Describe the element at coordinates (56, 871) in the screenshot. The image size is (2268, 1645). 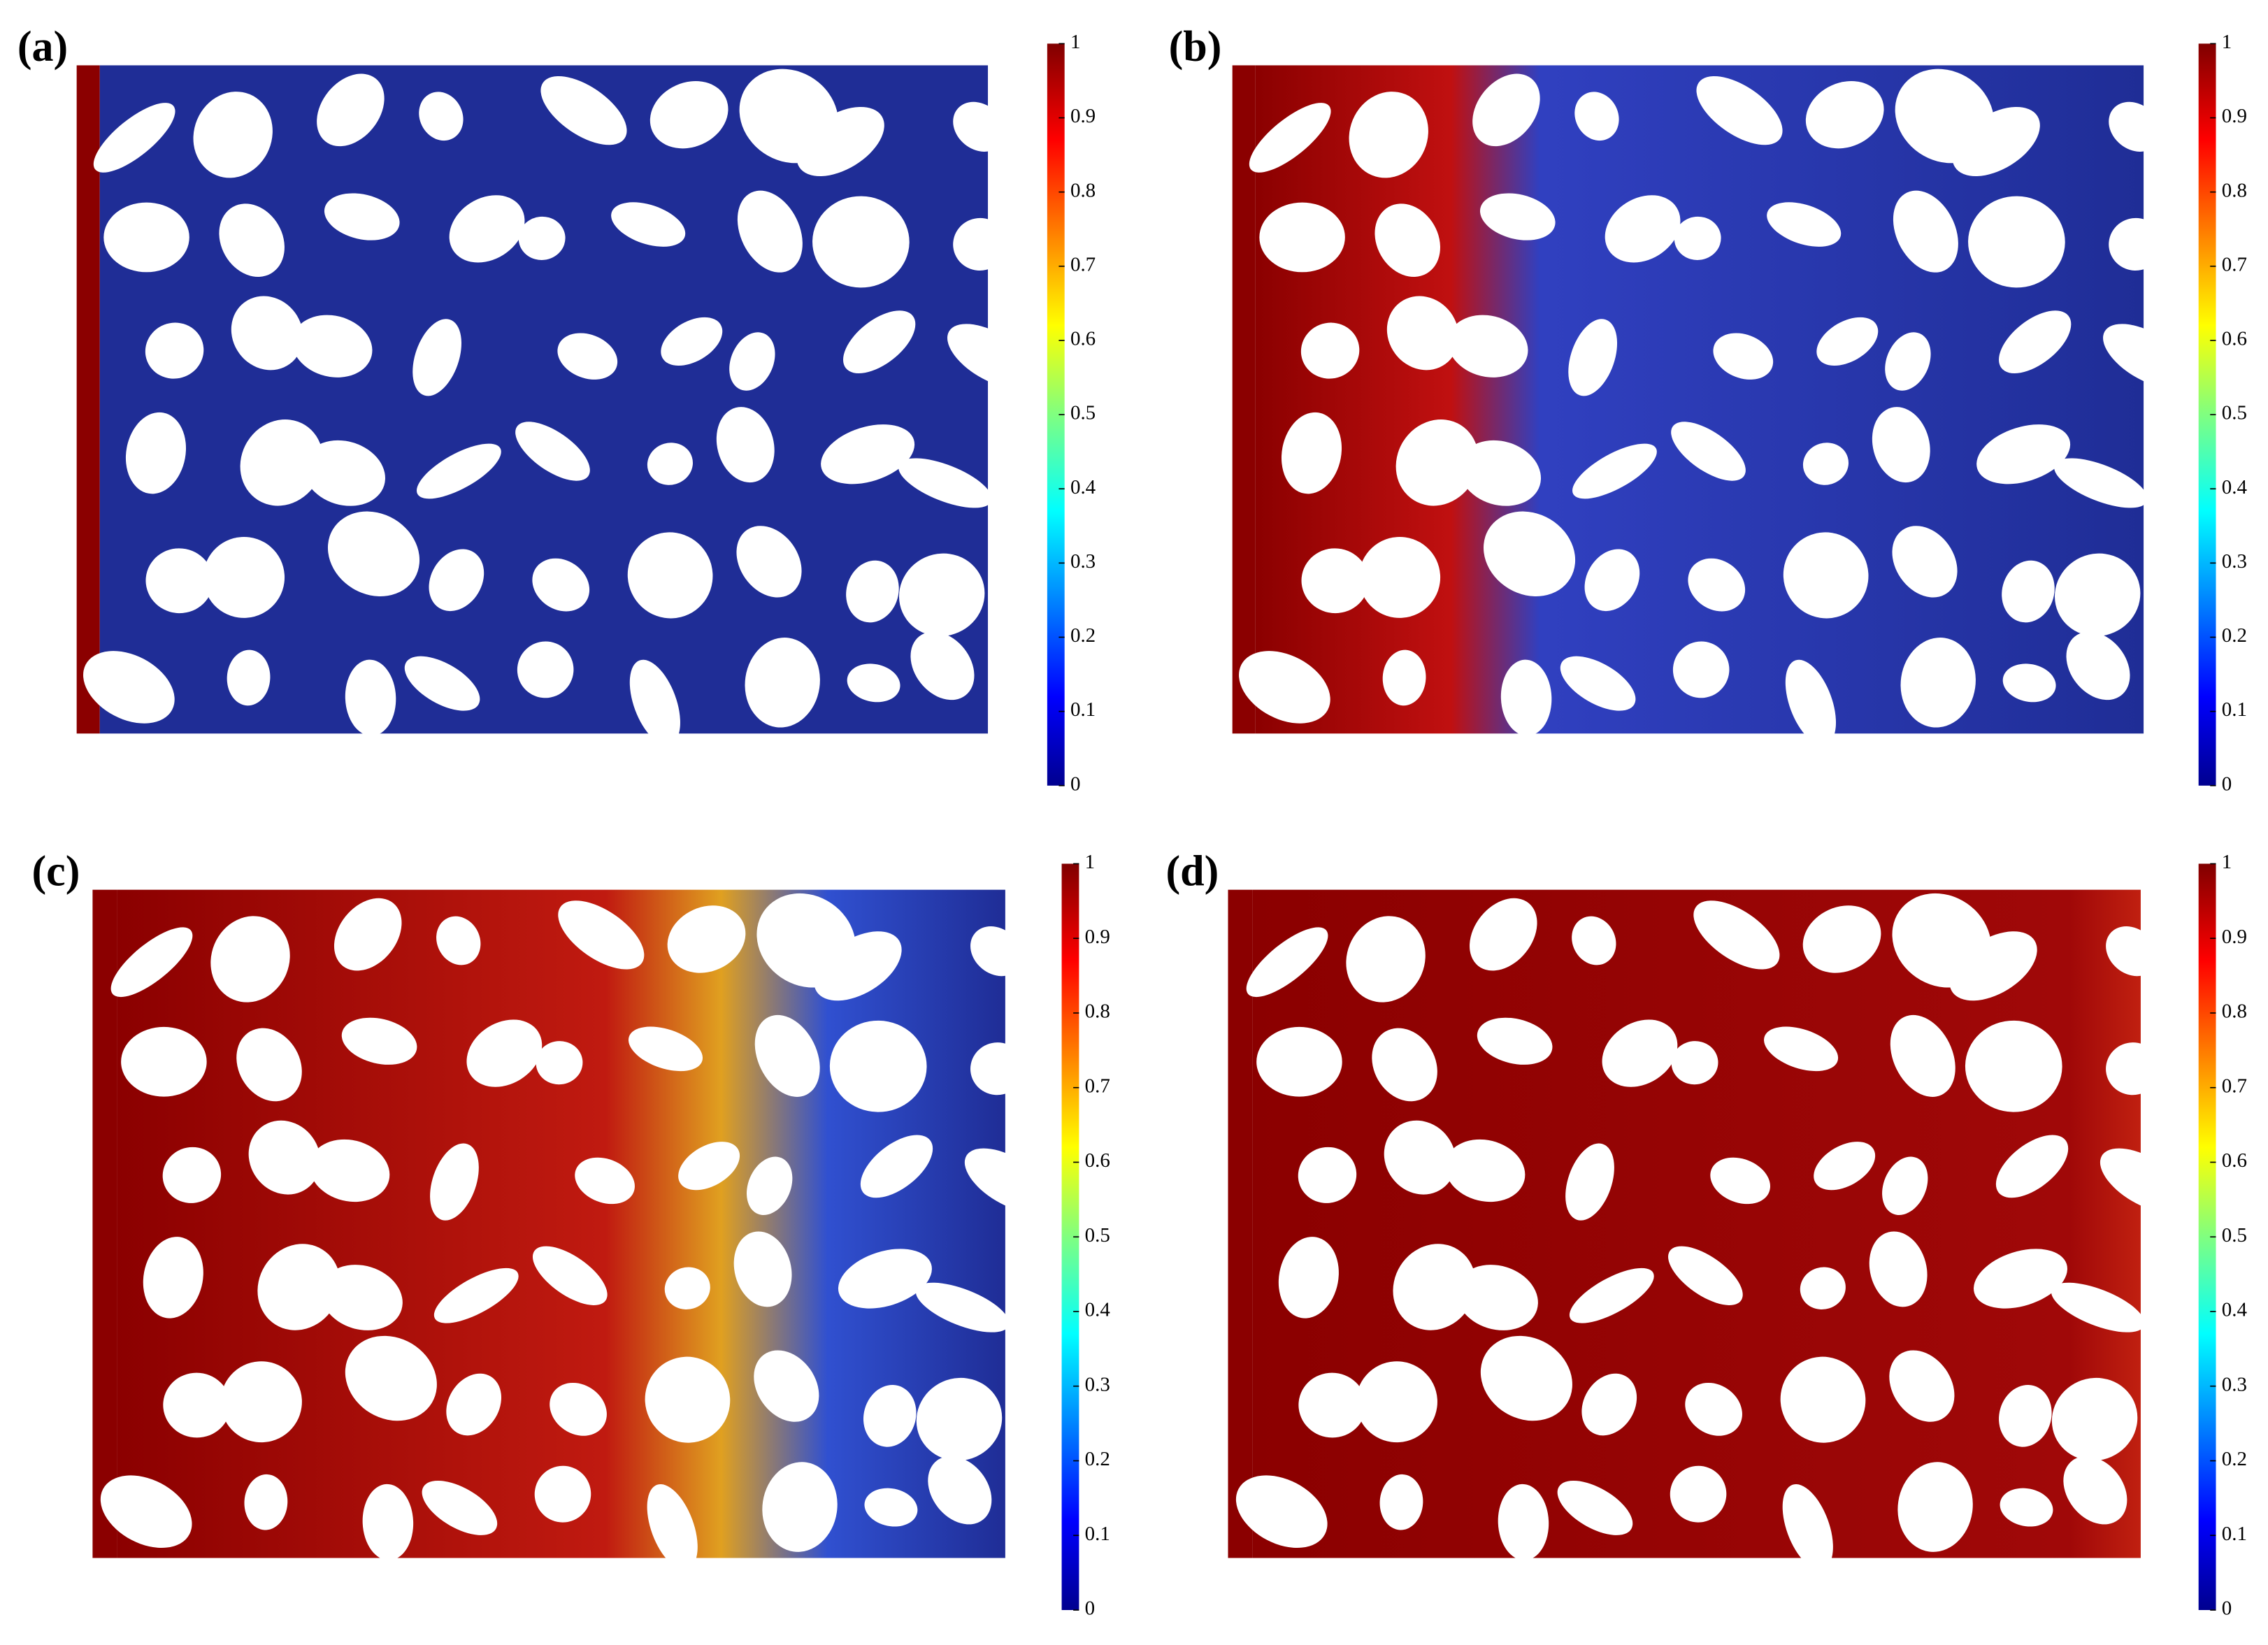
I see `panel-label: (c)` at that location.